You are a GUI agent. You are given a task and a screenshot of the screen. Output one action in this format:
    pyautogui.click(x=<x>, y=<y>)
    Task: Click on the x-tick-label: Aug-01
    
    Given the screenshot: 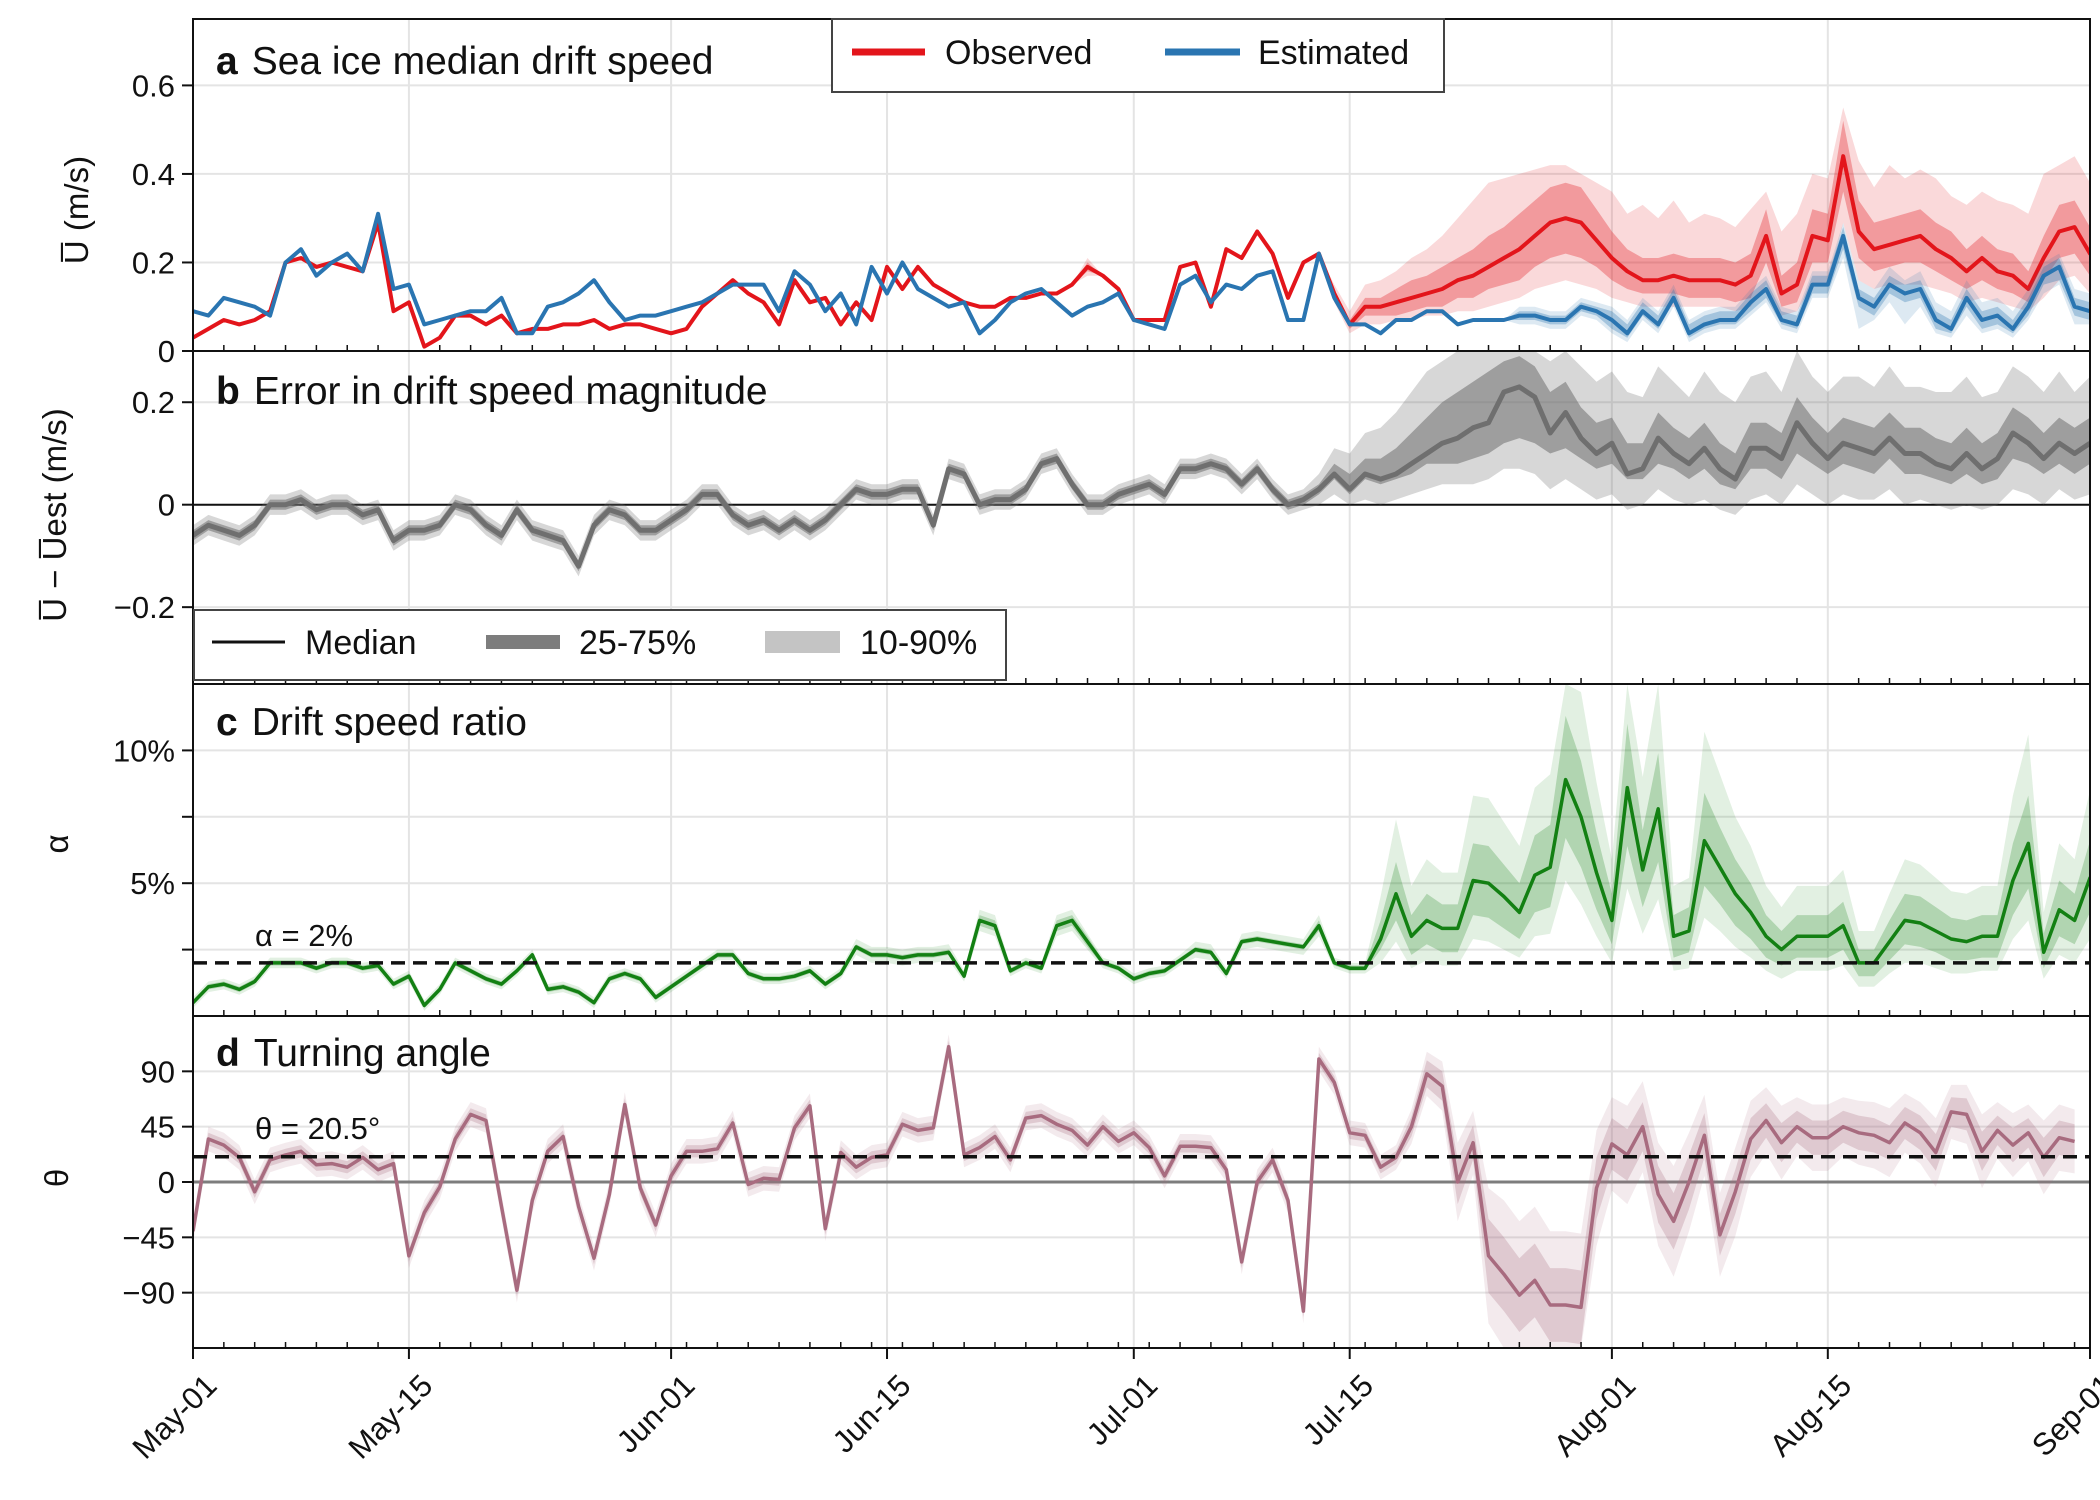 What is the action you would take?
    pyautogui.click(x=1594, y=1415)
    